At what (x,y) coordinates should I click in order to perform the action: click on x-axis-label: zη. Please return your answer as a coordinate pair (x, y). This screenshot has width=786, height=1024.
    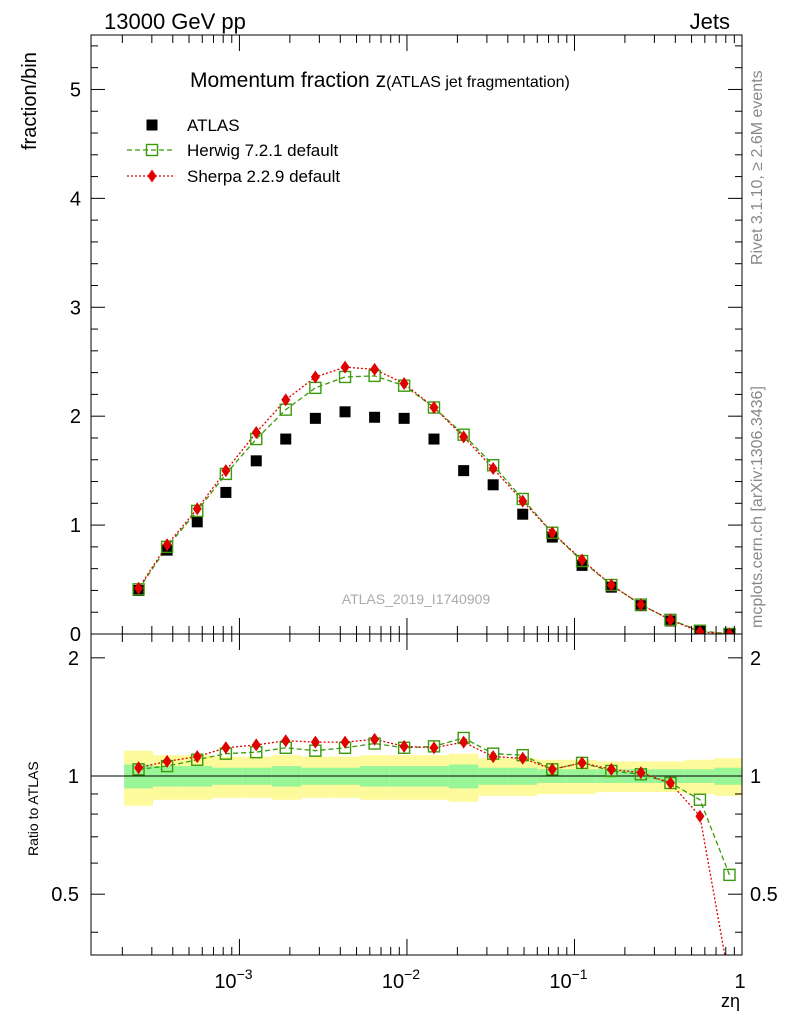
    Looking at the image, I should click on (730, 1001).